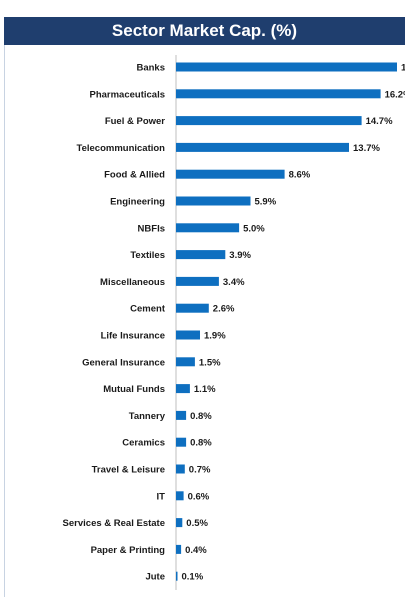 The height and width of the screenshot is (597, 405). What do you see at coordinates (205, 389) in the screenshot?
I see `value-label: 1.1%` at bounding box center [205, 389].